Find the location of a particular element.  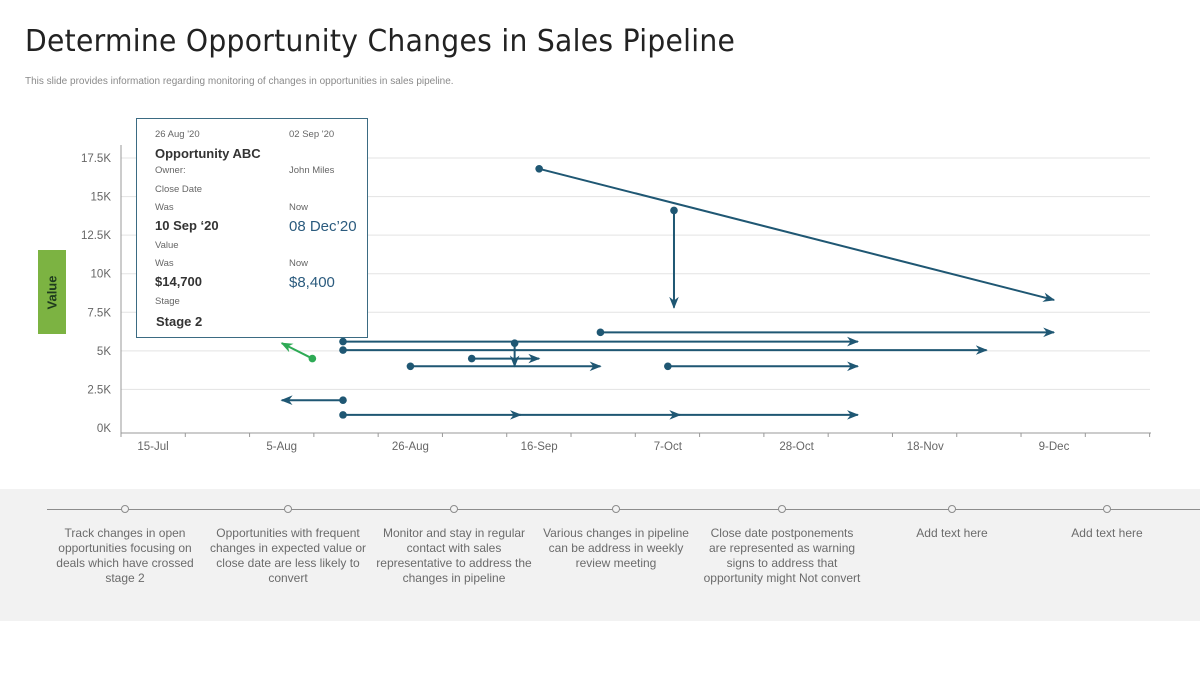

y-axis-label-badge: Value is located at coordinates (52, 292).